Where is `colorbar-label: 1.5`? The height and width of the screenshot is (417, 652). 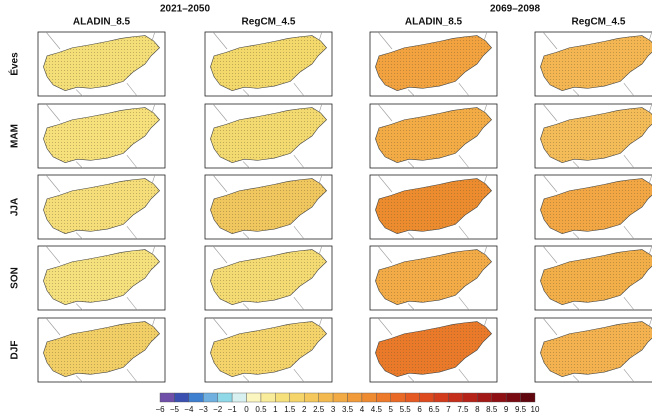 colorbar-label: 1.5 is located at coordinates (290, 409).